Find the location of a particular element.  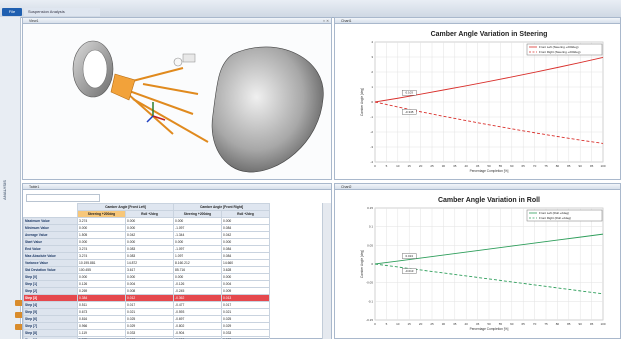

row-label: End Value is located at coordinates (50, 249).